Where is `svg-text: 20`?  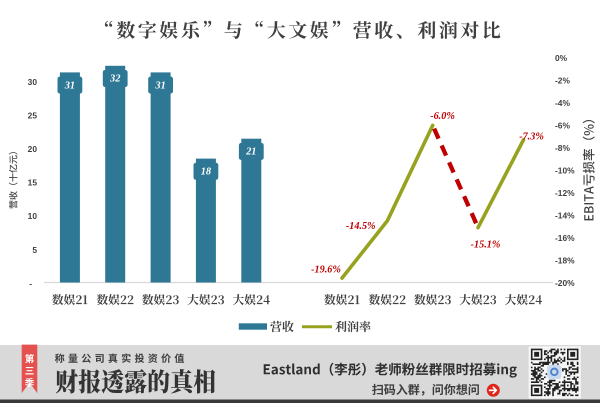 svg-text: 20 is located at coordinates (33, 149).